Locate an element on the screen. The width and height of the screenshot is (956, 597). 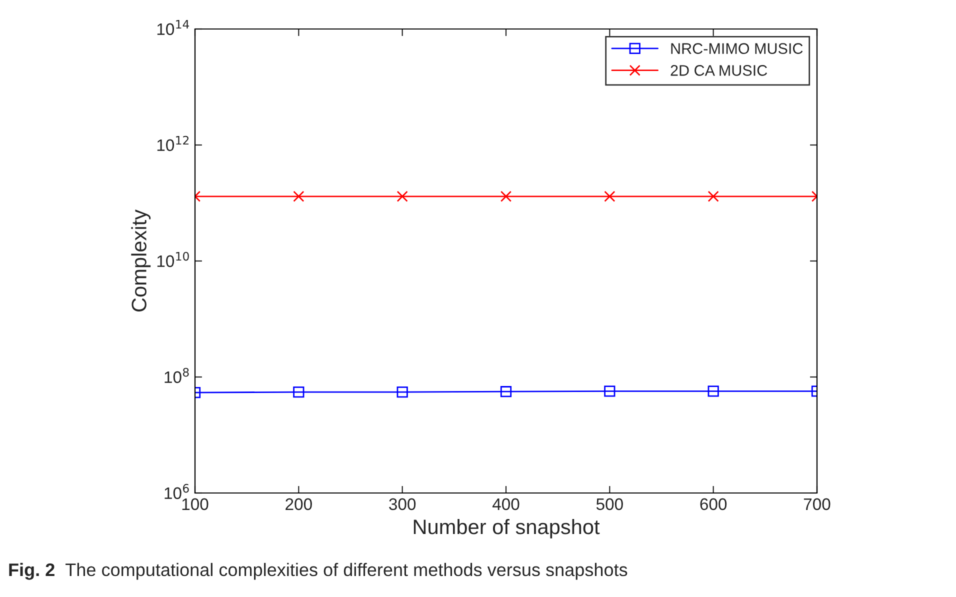
y-tick-label: 10$^{14}$ is located at coordinates (173, 28).